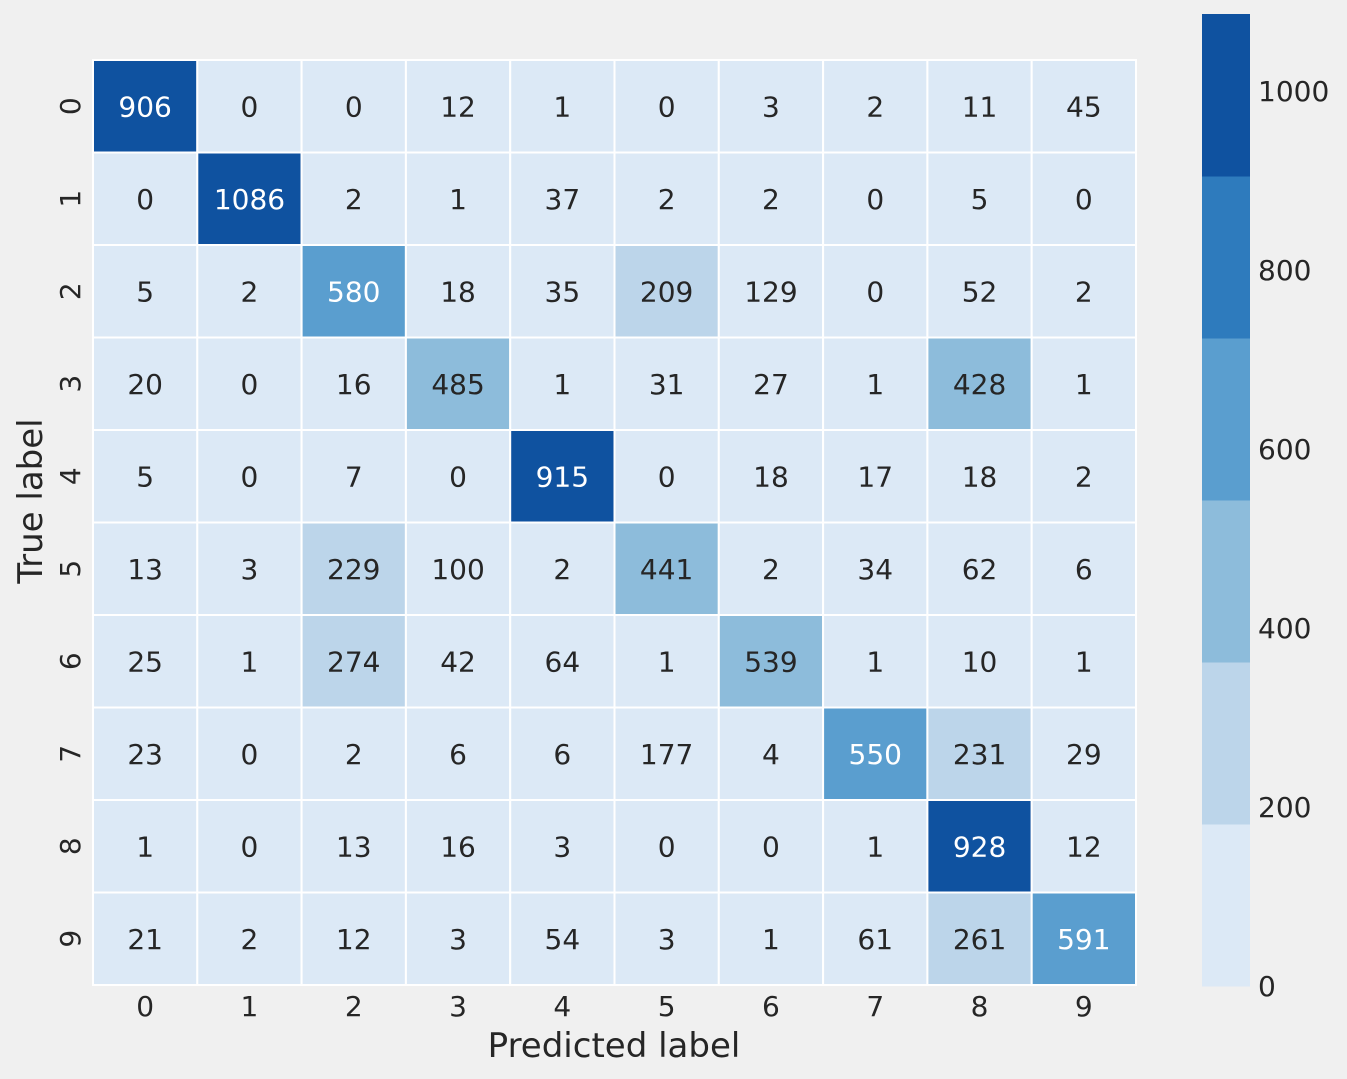 The width and height of the screenshot is (1347, 1079). Describe the element at coordinates (1293, 91) in the screenshot. I see `colorbar-tick-label: 1000` at that location.